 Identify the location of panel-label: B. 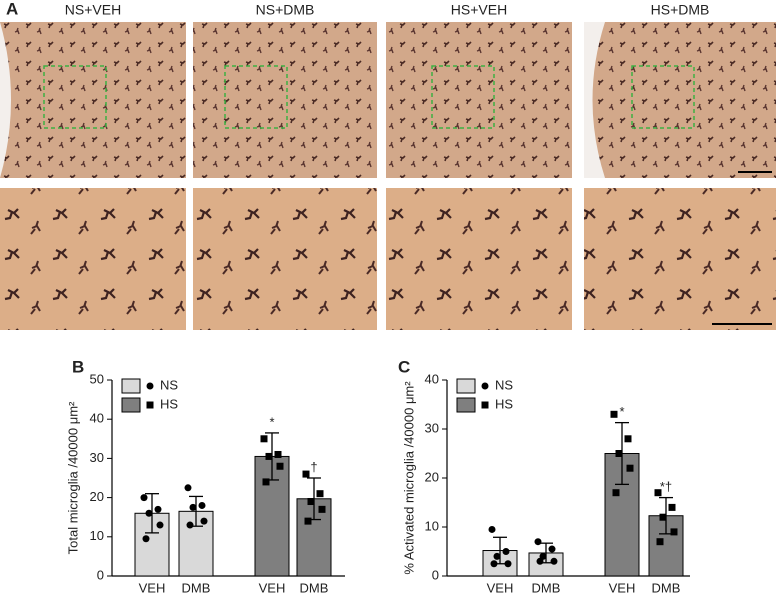
(78, 366).